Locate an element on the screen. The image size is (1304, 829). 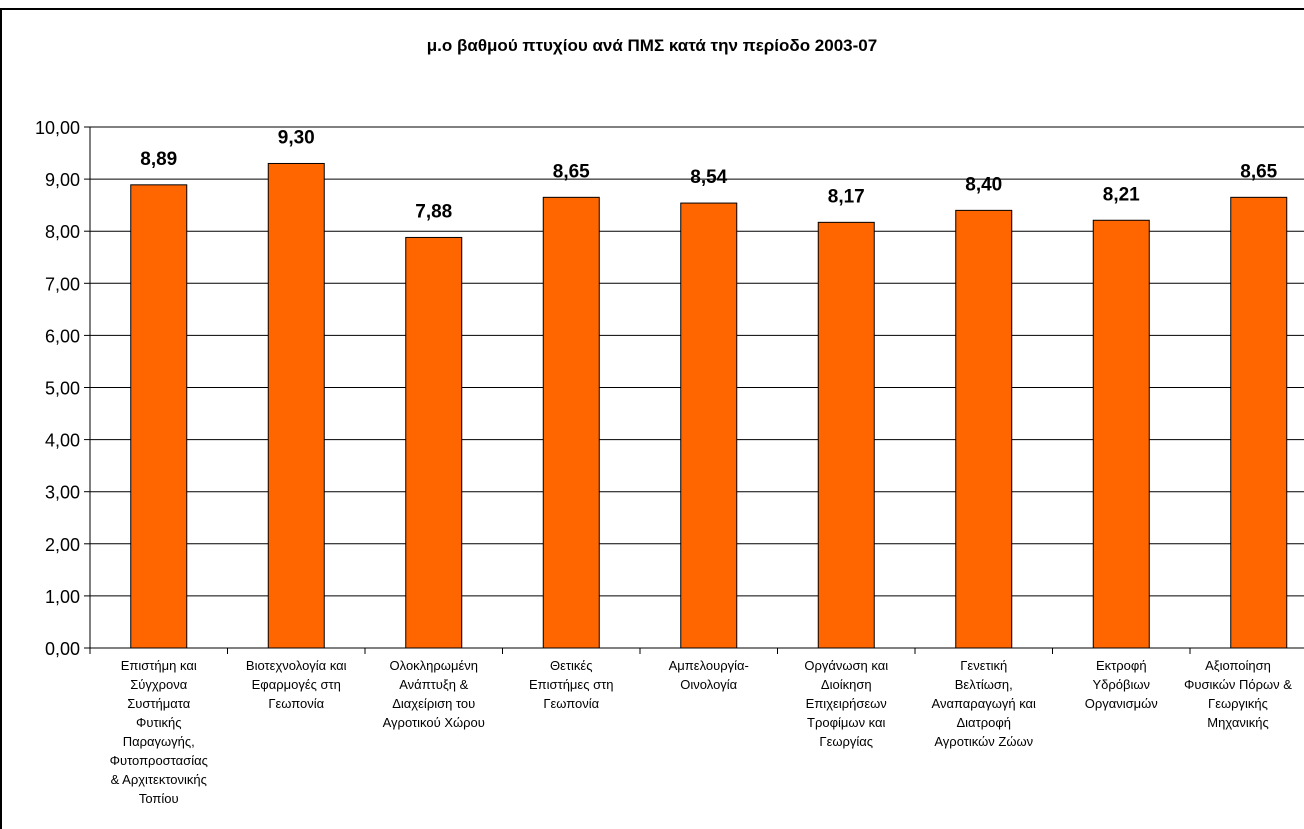
x-category-label: Θετικές Επιστήμες στη Γεωπονία is located at coordinates (571, 684).